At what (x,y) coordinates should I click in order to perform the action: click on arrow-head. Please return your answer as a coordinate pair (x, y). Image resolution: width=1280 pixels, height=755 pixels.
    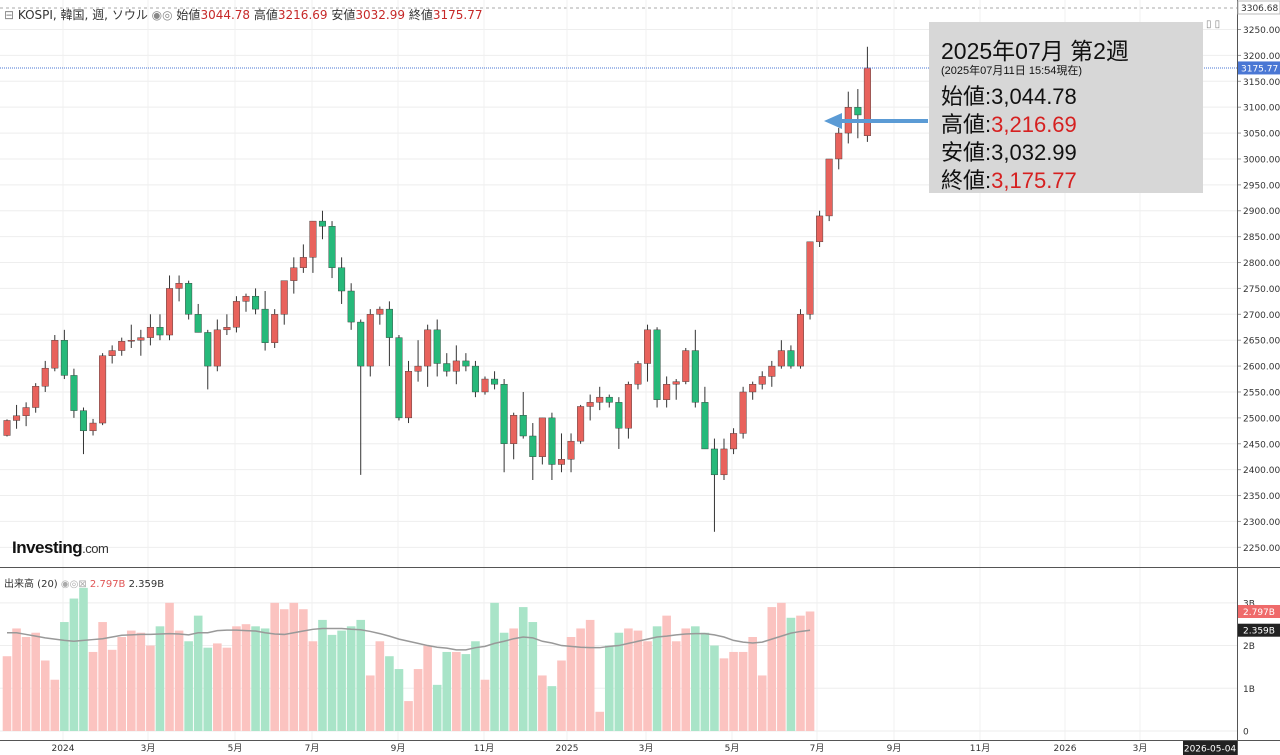
    Looking at the image, I should click on (833, 121).